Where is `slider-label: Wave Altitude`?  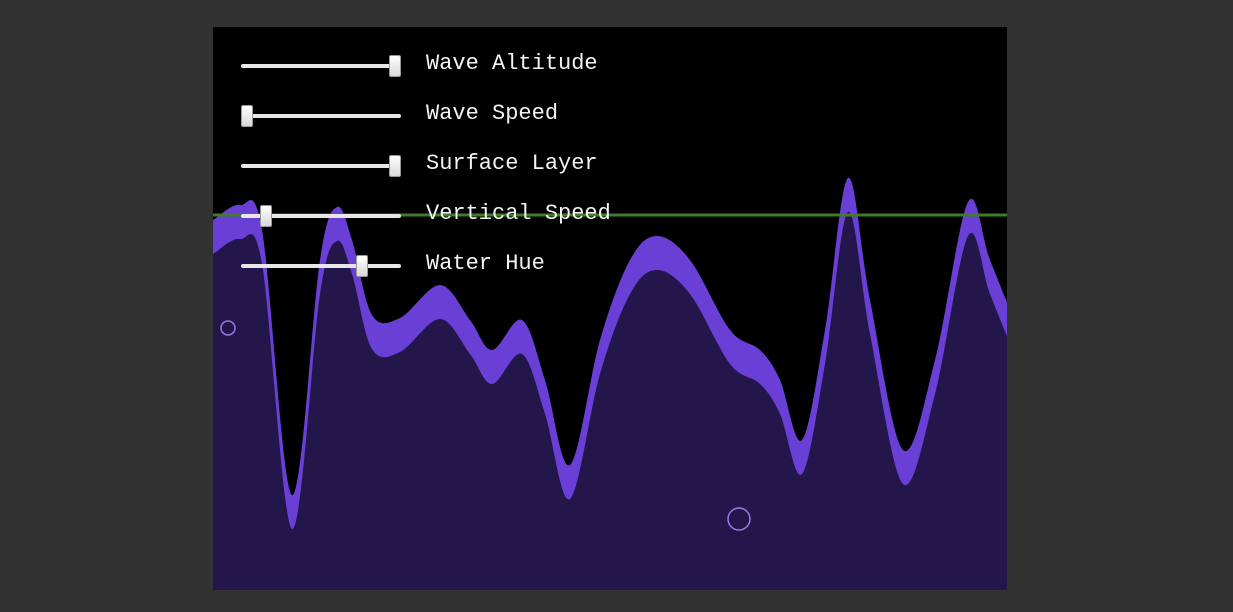
slider-label: Wave Altitude is located at coordinates (512, 63).